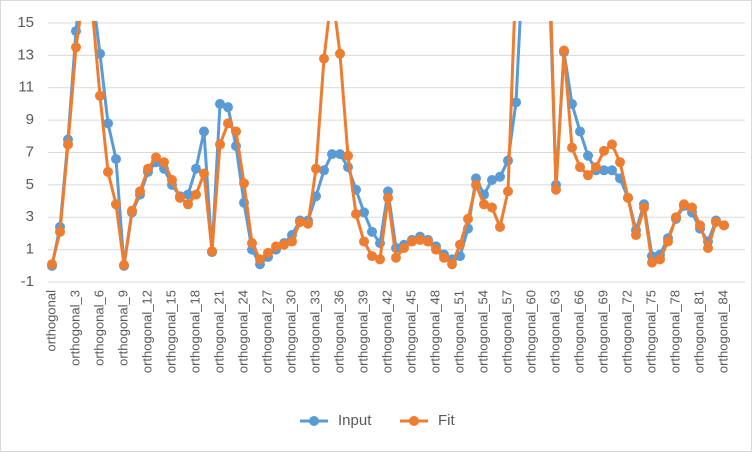  Describe the element at coordinates (698, 331) in the screenshot. I see `x-tick-label: orthogonal_81` at that location.